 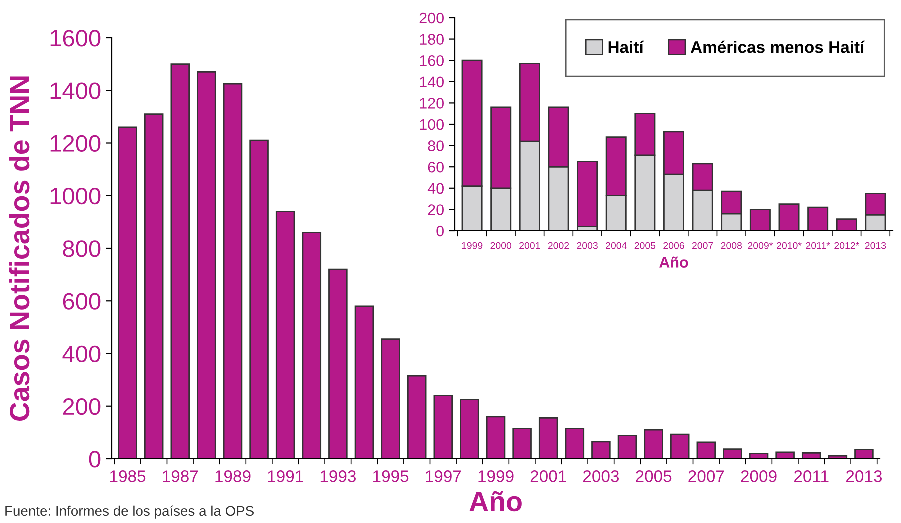 What do you see at coordinates (436, 210) in the screenshot?
I see `y-tick-label: 20` at bounding box center [436, 210].